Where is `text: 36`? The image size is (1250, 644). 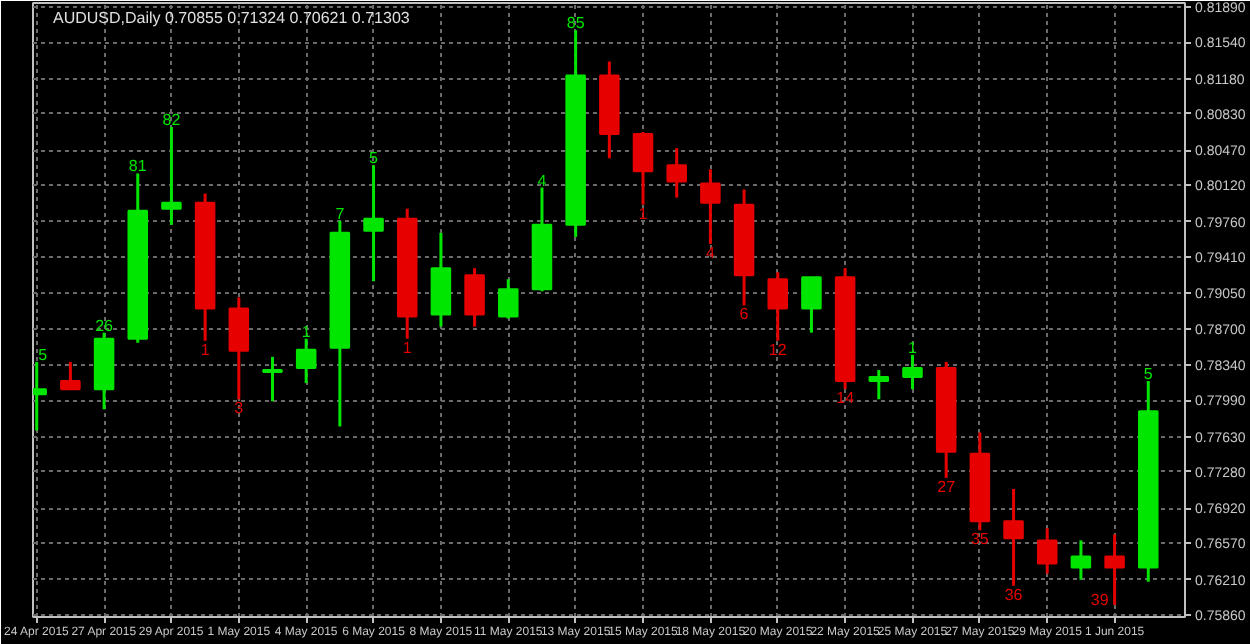 text: 36 is located at coordinates (1013, 594).